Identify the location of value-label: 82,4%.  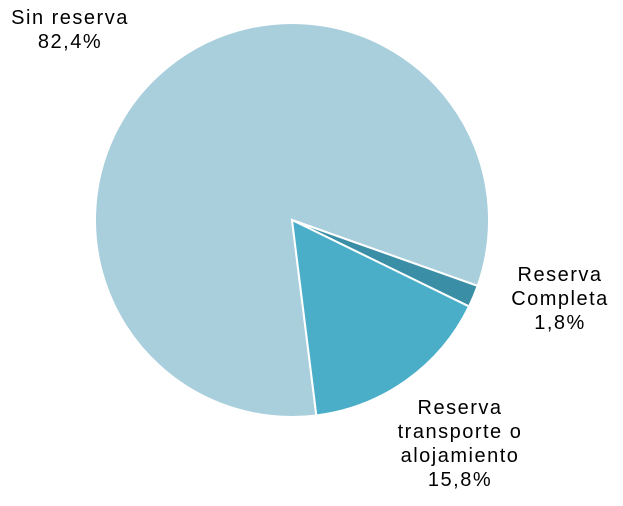
(70, 42).